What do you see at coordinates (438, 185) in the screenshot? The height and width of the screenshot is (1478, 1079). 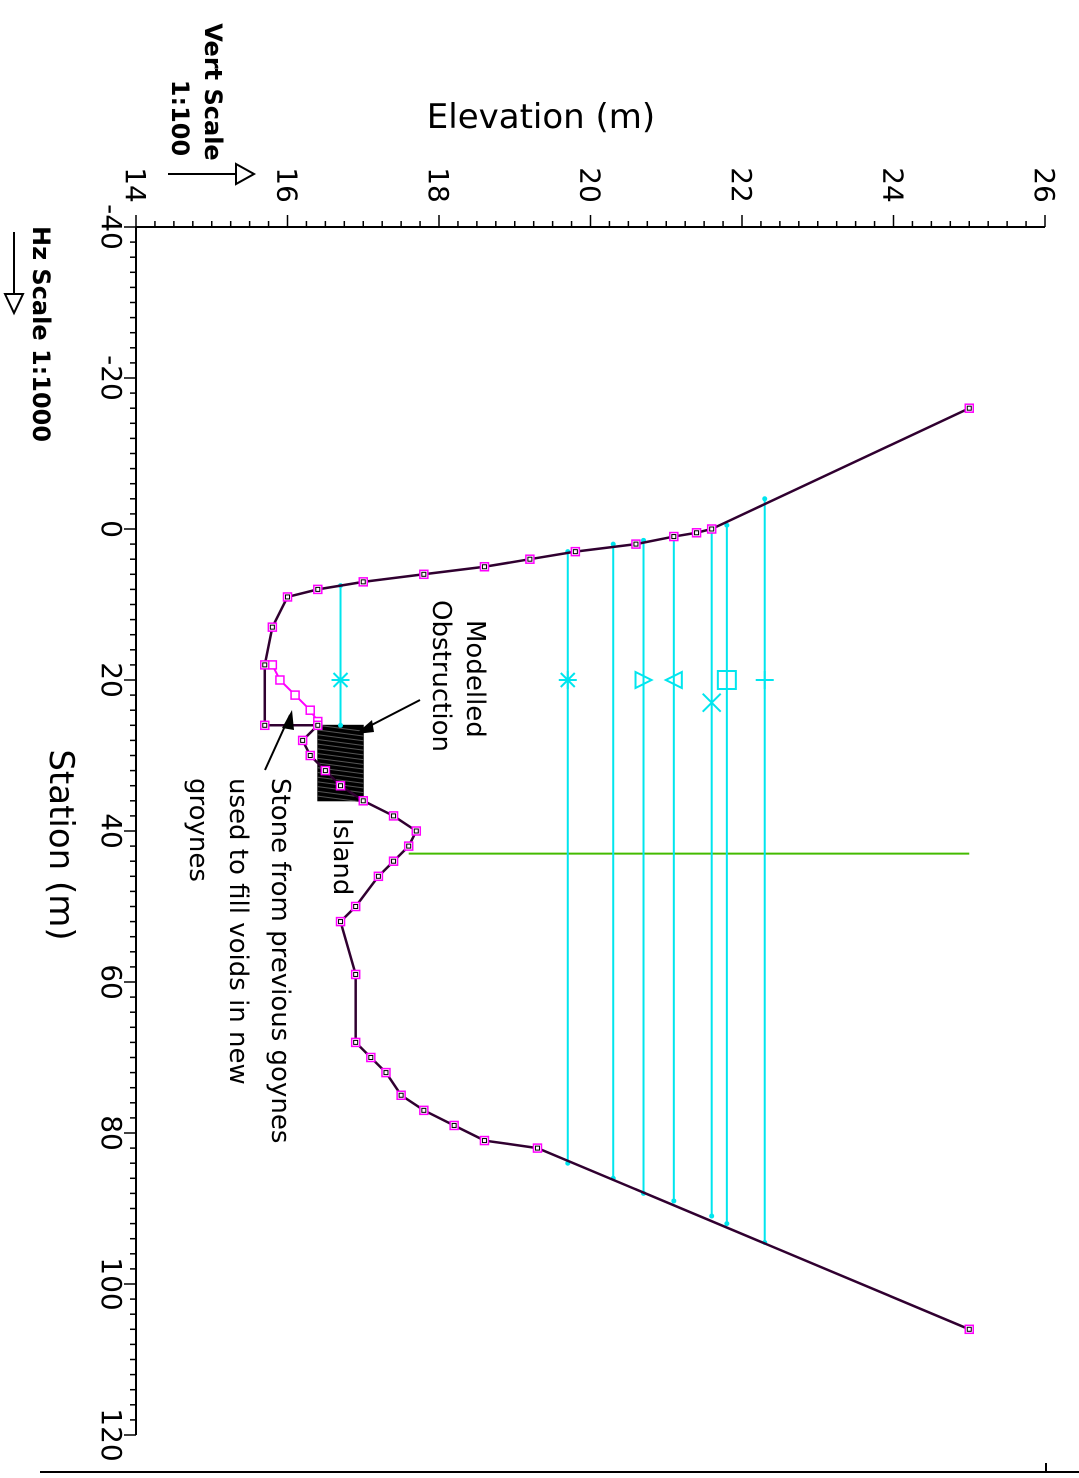 I see `elevation-tick-label: 18` at bounding box center [438, 185].